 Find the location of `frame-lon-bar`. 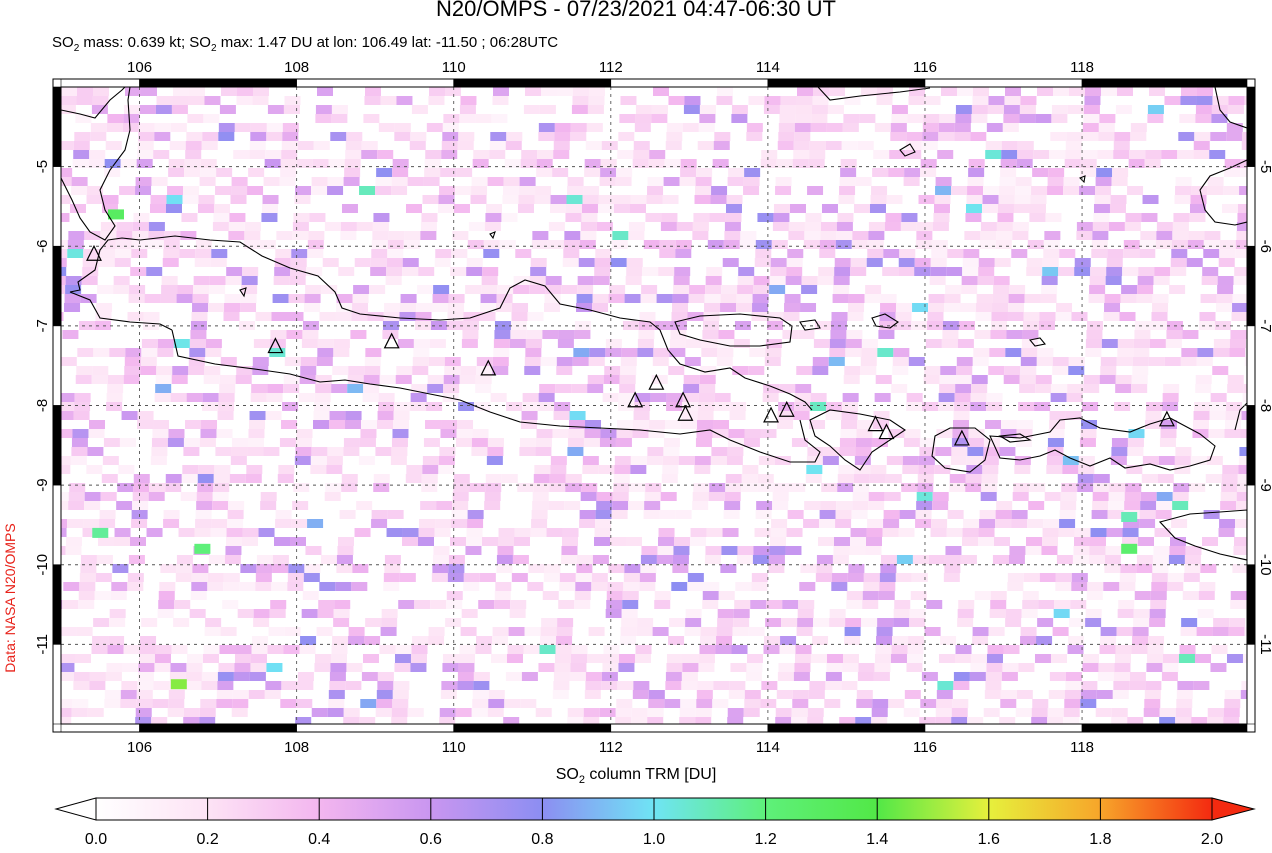

frame-lon-bar is located at coordinates (100, 728).